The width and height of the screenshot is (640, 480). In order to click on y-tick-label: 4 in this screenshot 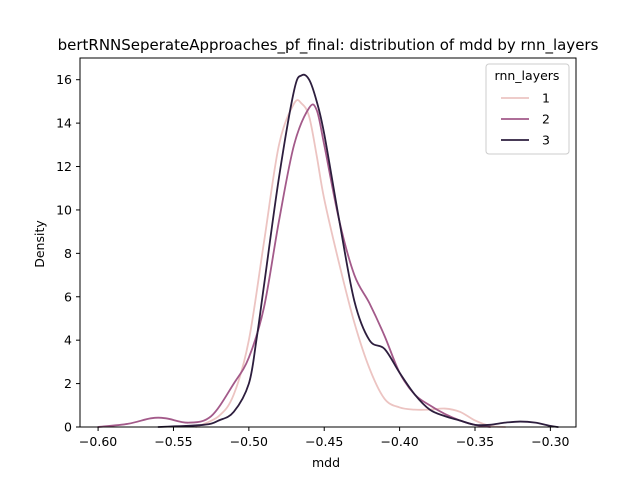, I will do `click(68, 340)`.